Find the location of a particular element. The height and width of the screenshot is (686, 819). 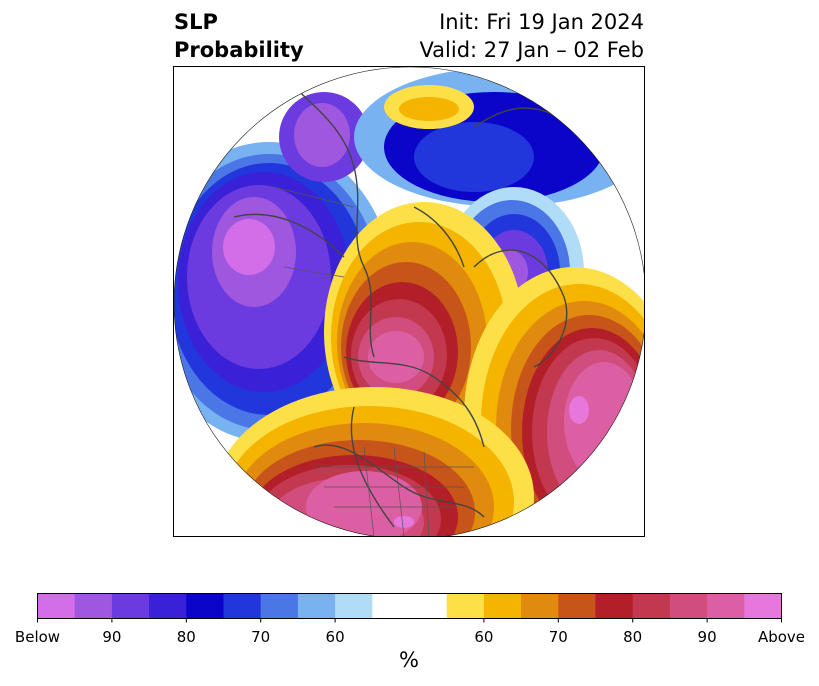

colorbar-unit: % is located at coordinates (409, 660).